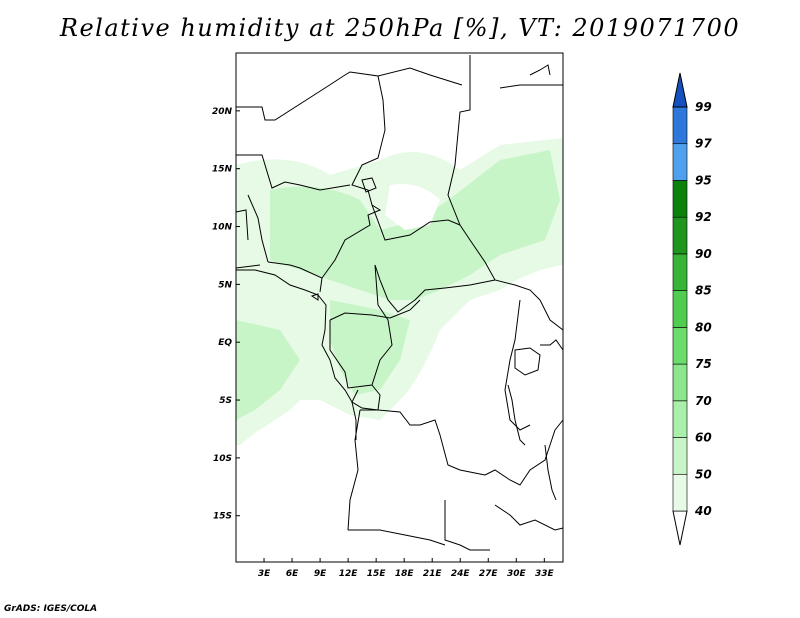  What do you see at coordinates (405, 574) in the screenshot?
I see `lon-tick-label: 18E` at bounding box center [405, 574].